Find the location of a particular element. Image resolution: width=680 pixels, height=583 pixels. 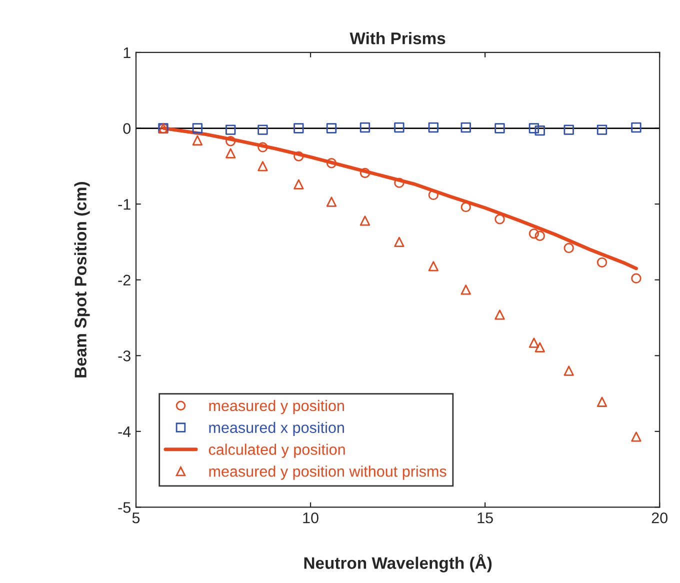

y-axis-title: Beam Spot Position (cm) is located at coordinates (82, 280).